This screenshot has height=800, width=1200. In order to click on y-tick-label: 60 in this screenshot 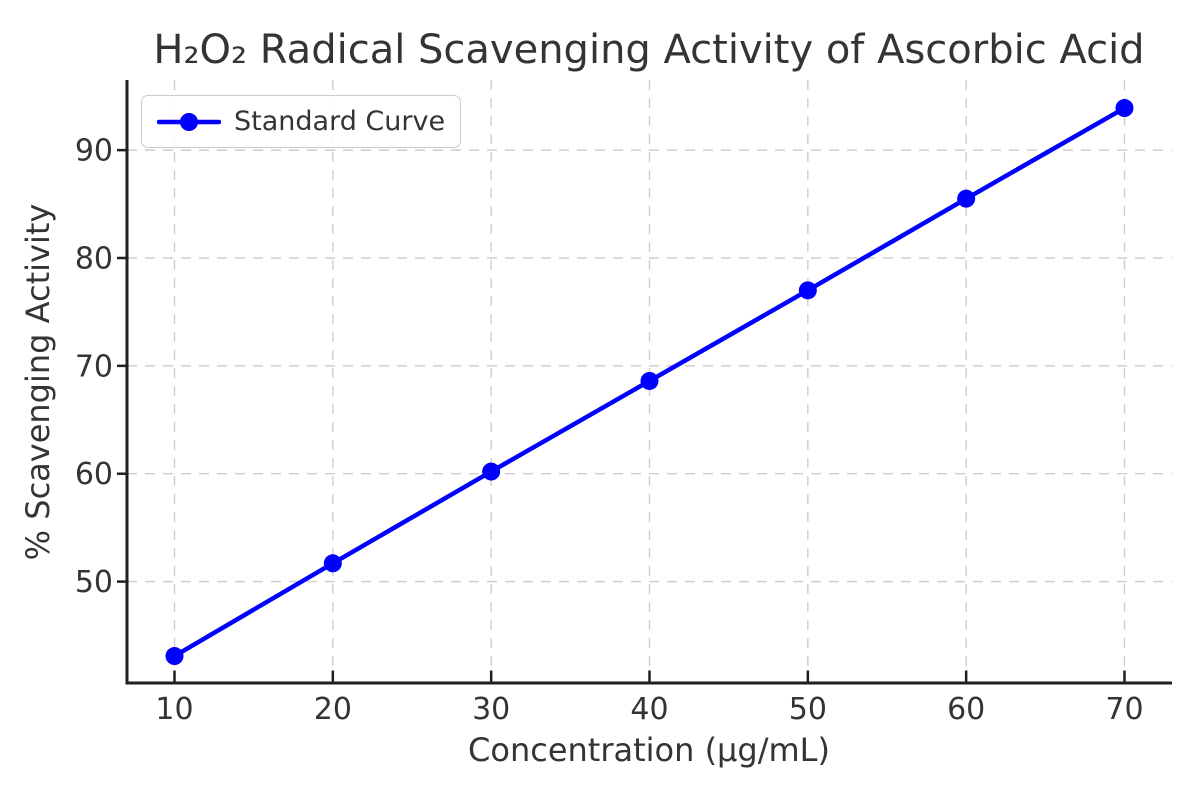, I will do `click(94, 474)`.